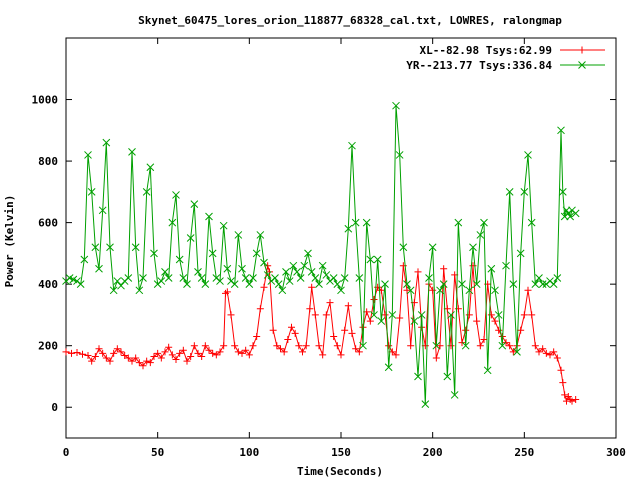 This screenshot has height=480, width=640. What do you see at coordinates (433, 452) in the screenshot?
I see `x-tick-label: 200` at bounding box center [433, 452].